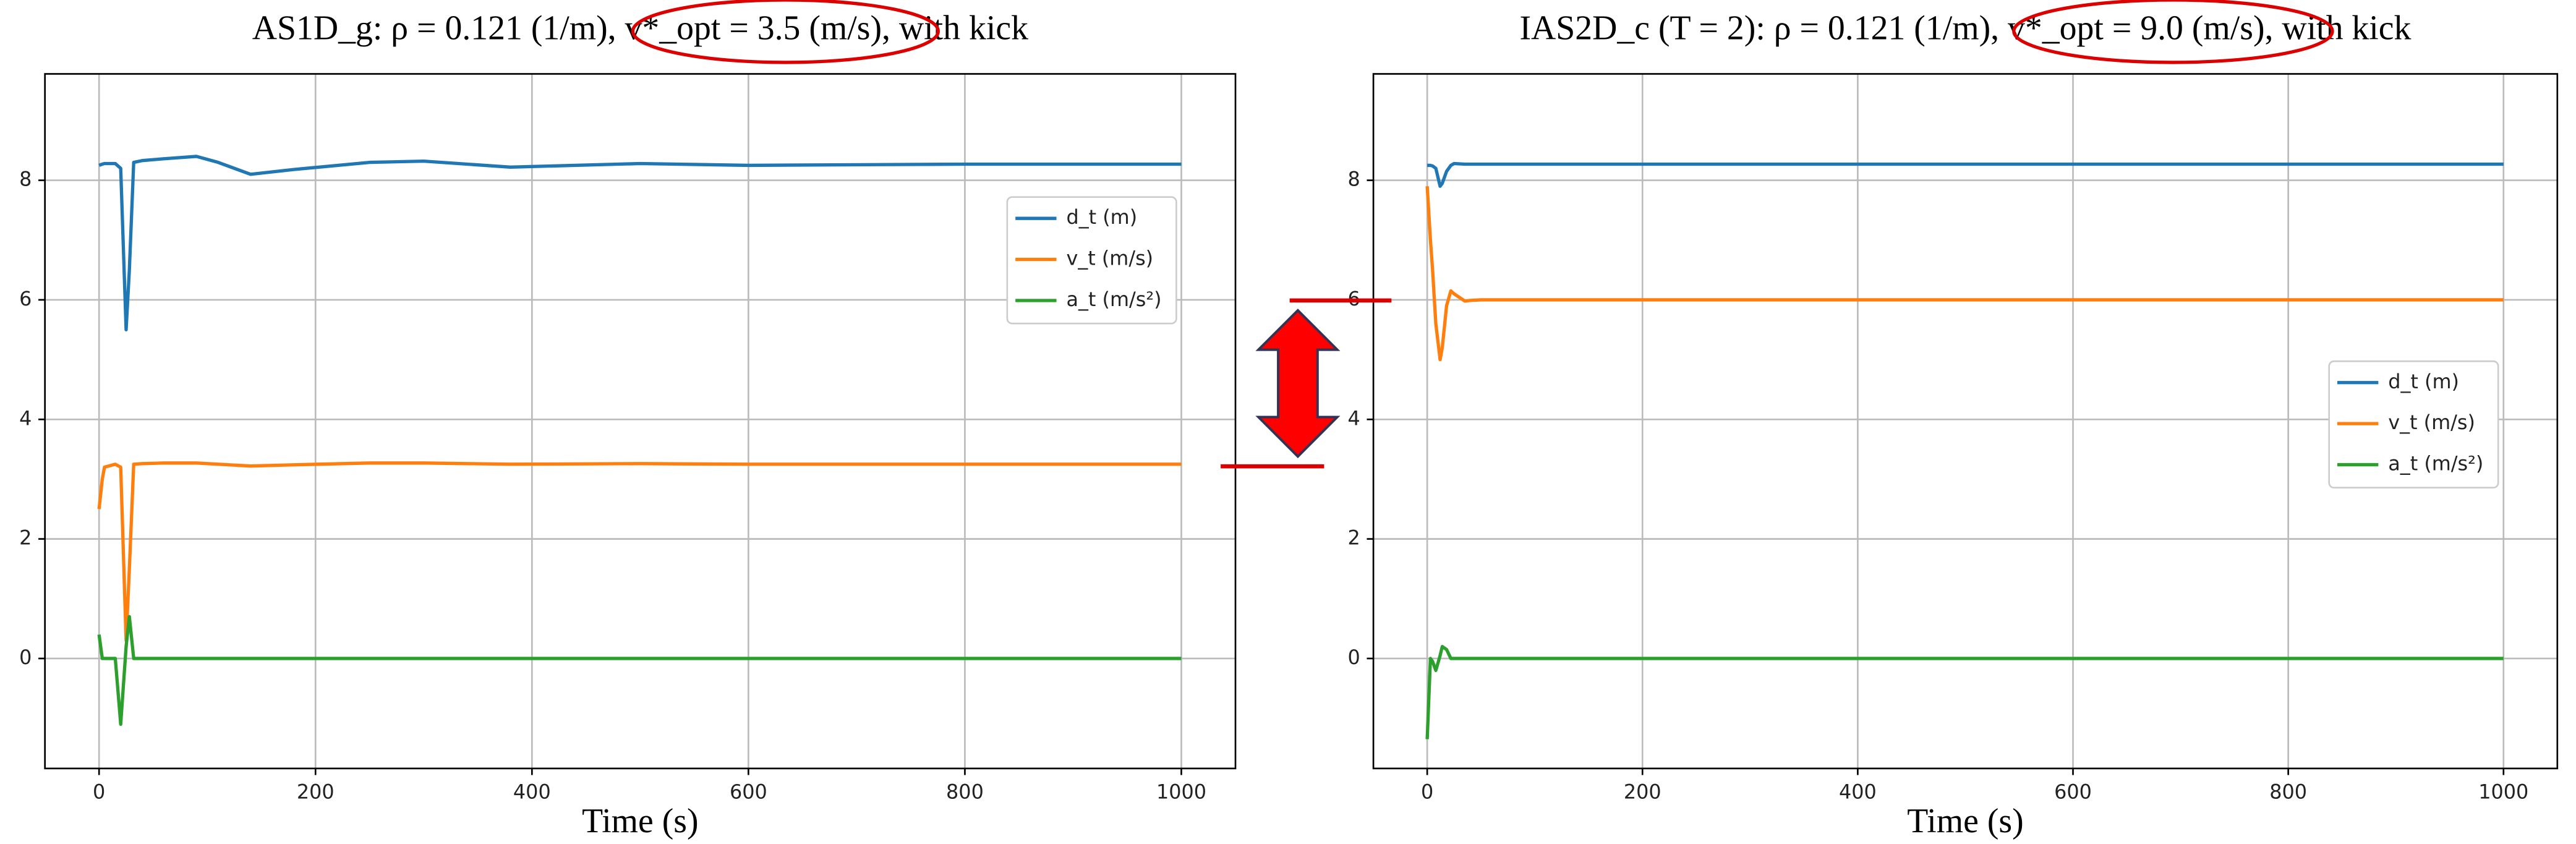 The width and height of the screenshot is (2576, 844). Describe the element at coordinates (25, 298) in the screenshot. I see `y-tick-label: 6` at that location.